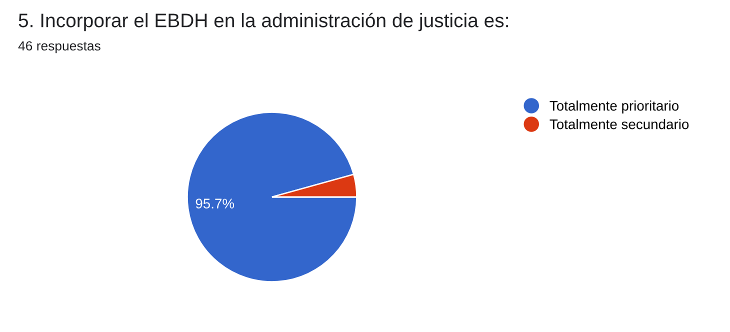  I want to click on pie-slice, so click(272, 197).